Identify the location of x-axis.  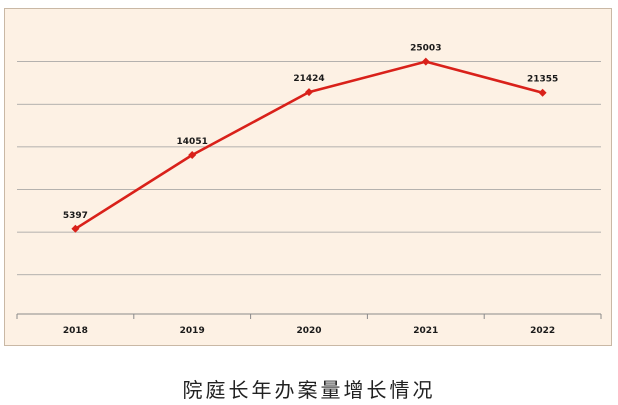
(309, 316).